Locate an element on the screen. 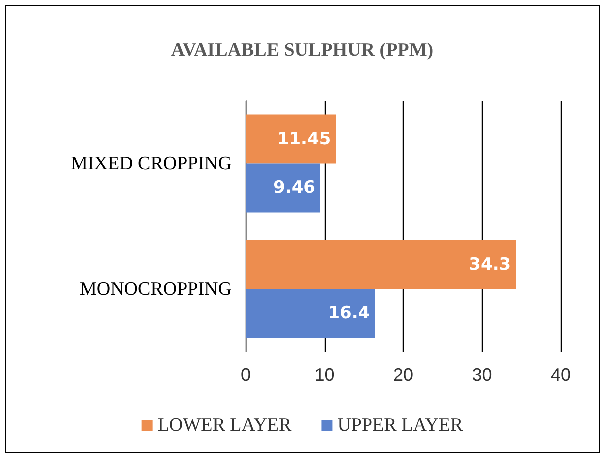 Image resolution: width=605 pixels, height=458 pixels. x-tick-label: 10 is located at coordinates (324, 375).